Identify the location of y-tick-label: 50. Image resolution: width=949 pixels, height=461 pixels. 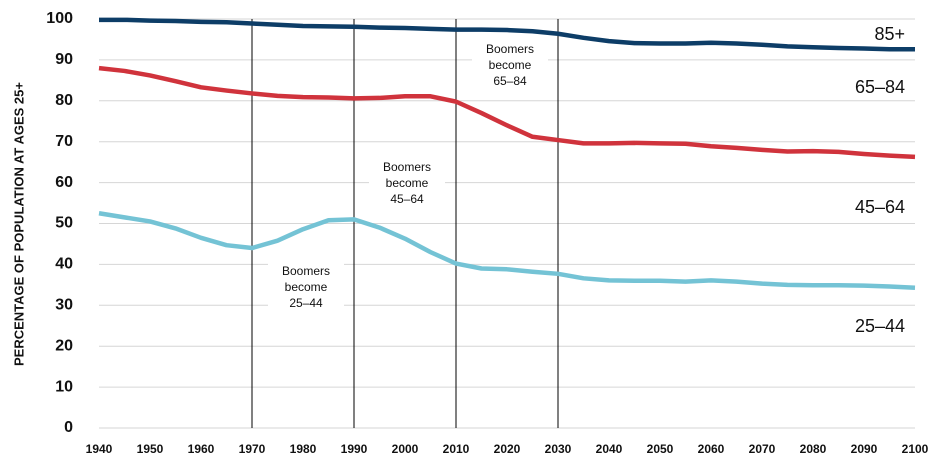
(64, 223).